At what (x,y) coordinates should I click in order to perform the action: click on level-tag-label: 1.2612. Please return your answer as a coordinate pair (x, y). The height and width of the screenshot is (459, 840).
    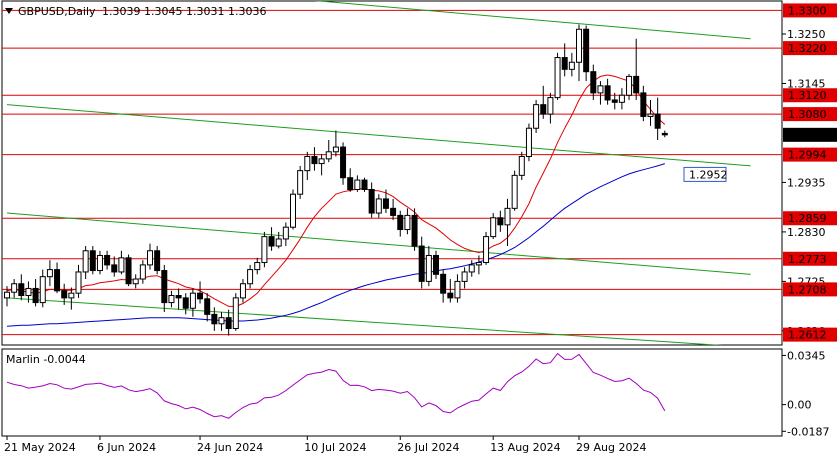
    Looking at the image, I should click on (807, 335).